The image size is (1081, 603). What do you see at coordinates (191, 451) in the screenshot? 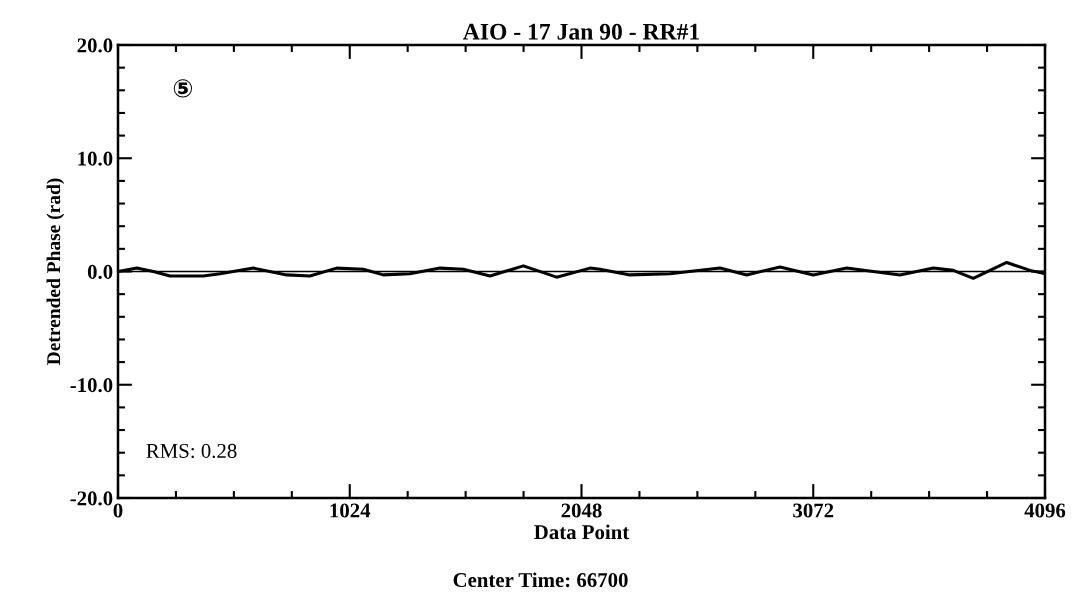
I see `annotation: RMS: 0.28` at bounding box center [191, 451].